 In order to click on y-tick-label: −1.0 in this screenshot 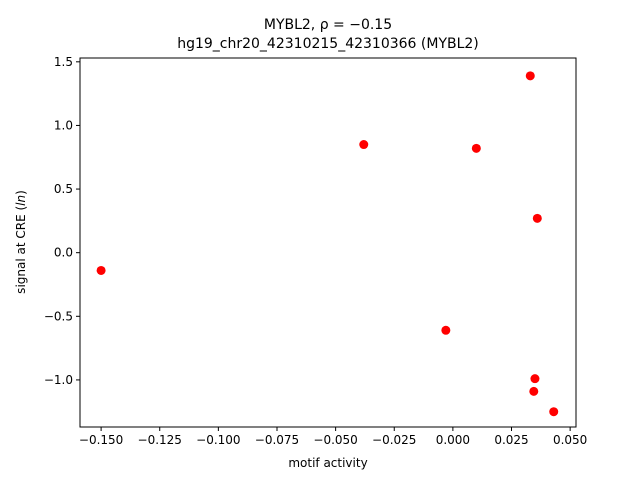, I will do `click(58, 380)`.